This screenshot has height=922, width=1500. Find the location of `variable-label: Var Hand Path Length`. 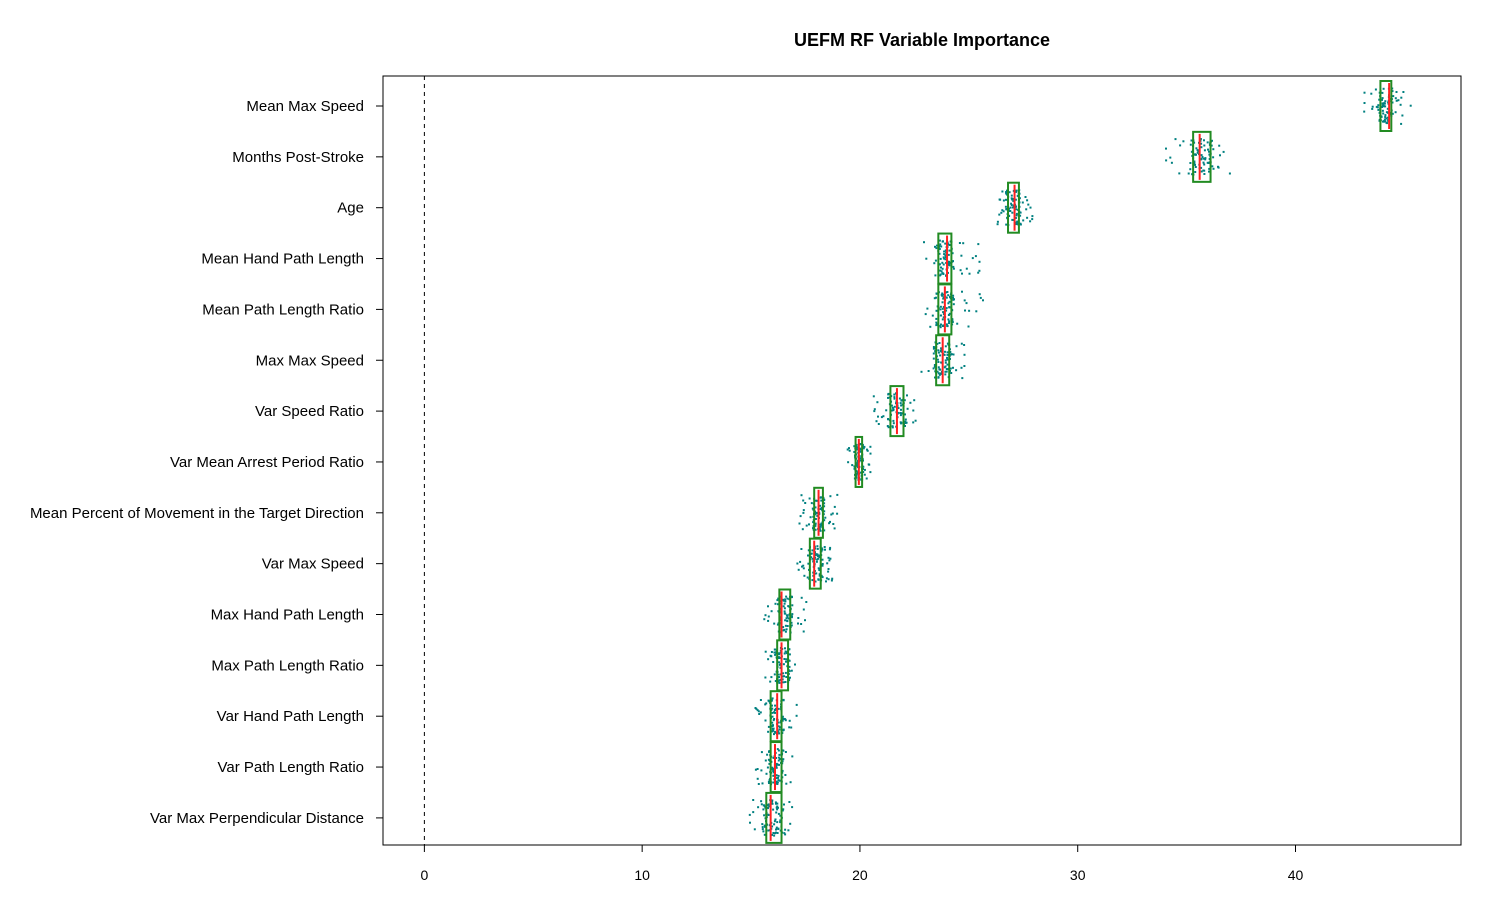

variable-label: Var Hand Path Length is located at coordinates (290, 716).